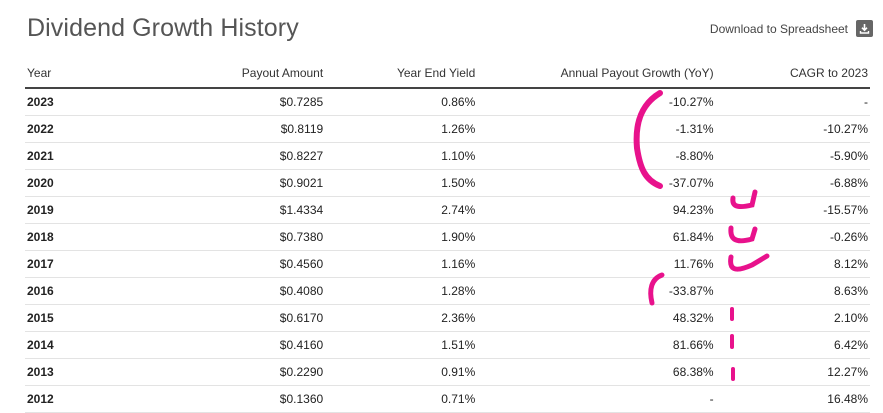 This screenshot has height=413, width=883. What do you see at coordinates (793, 129) in the screenshot?
I see `cell-cagr: -10.27%` at bounding box center [793, 129].